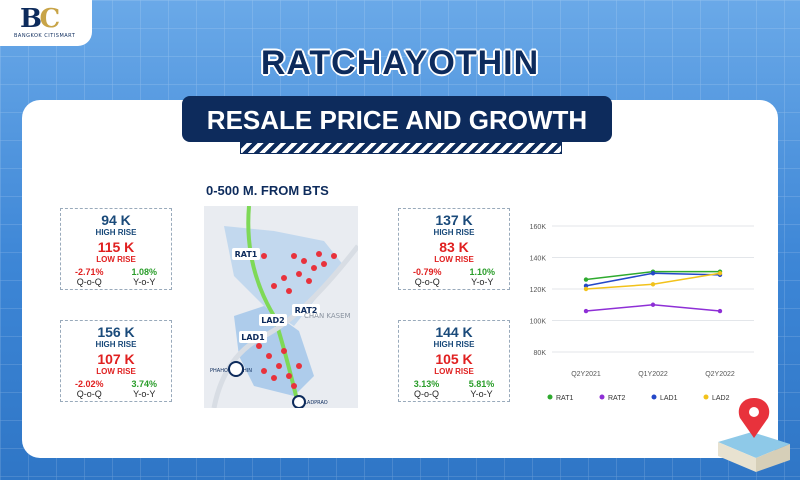  What do you see at coordinates (550, 397) in the screenshot?
I see `legend-marker-rat1` at bounding box center [550, 397].